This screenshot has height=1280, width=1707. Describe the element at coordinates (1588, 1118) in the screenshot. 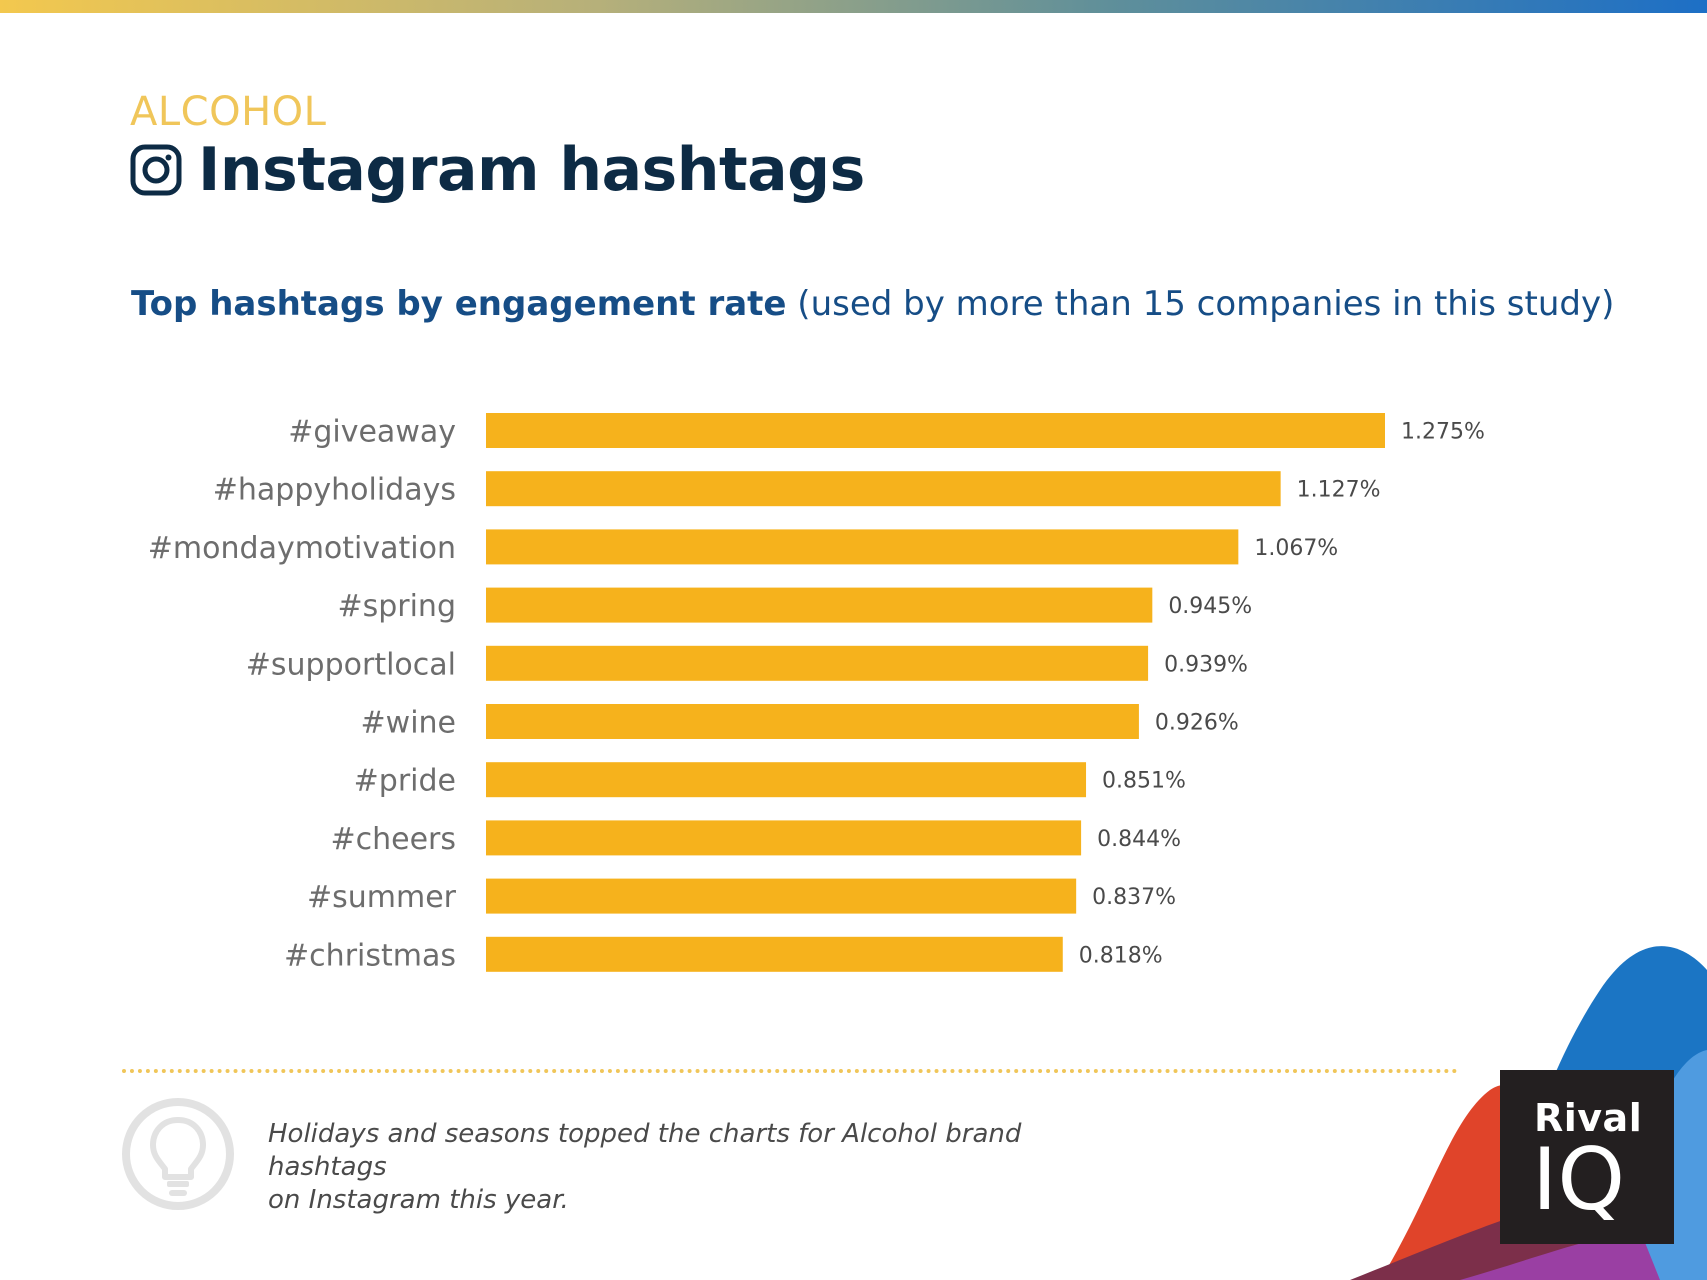

I see `logo-text-top: Rival` at that location.